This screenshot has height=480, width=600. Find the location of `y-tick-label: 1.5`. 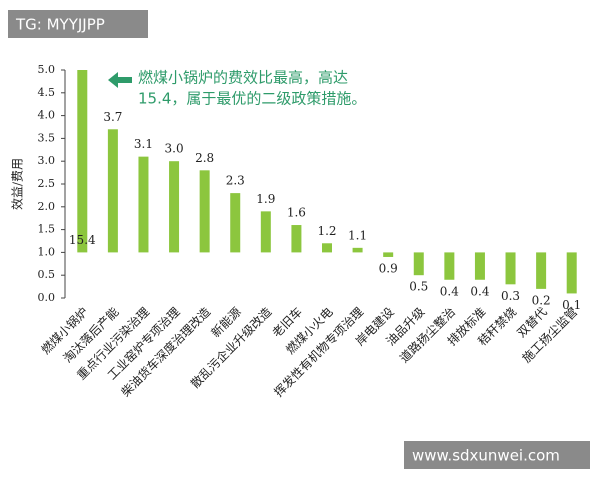

y-tick-label: 1.5 is located at coordinates (47, 229).